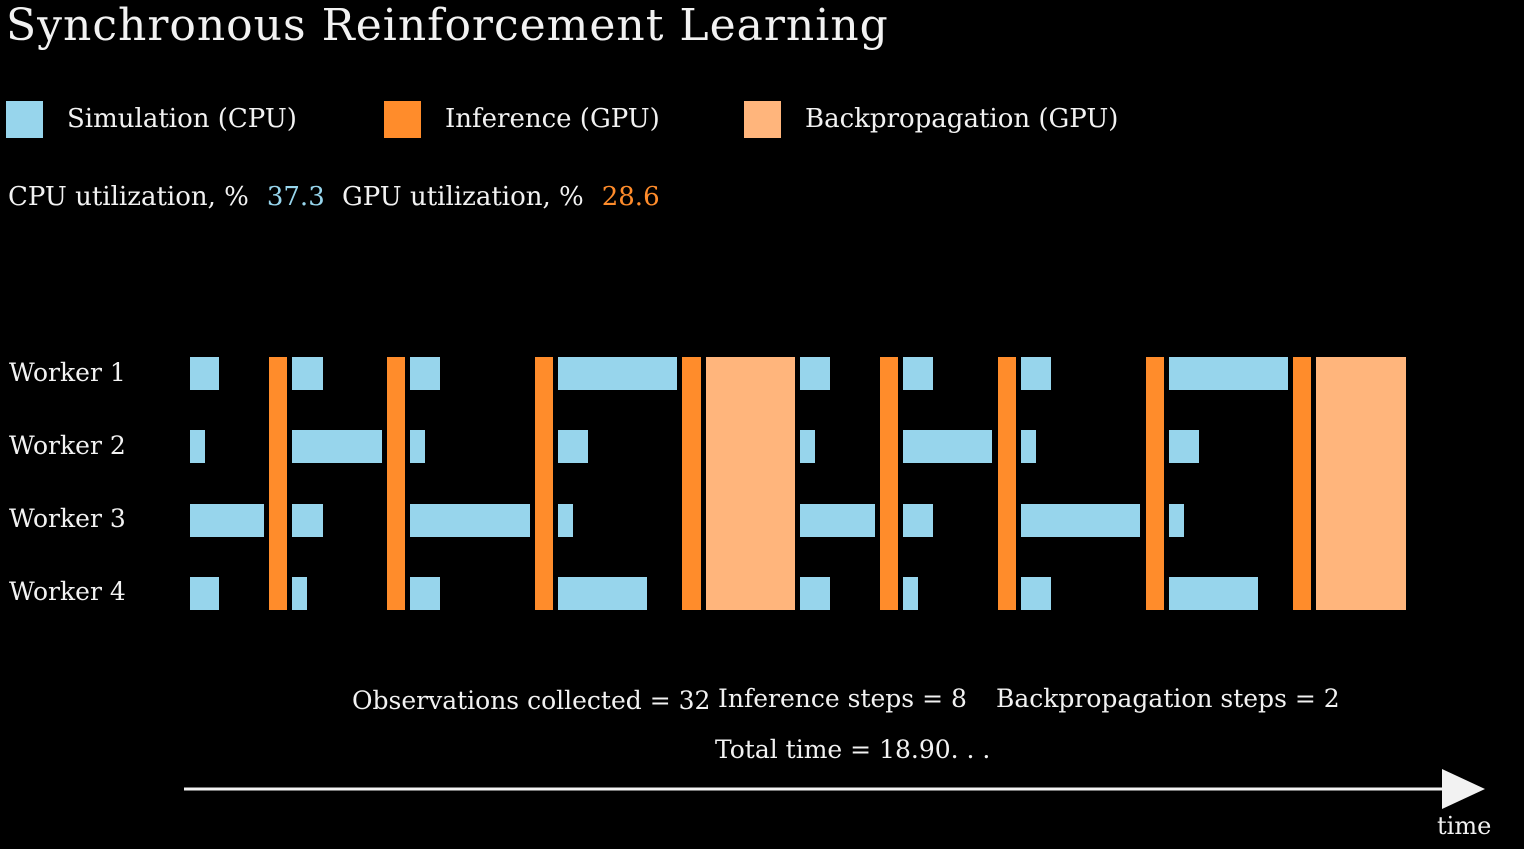 The height and width of the screenshot is (849, 1524). Describe the element at coordinates (402, 119) in the screenshot. I see `inference-swatch` at that location.